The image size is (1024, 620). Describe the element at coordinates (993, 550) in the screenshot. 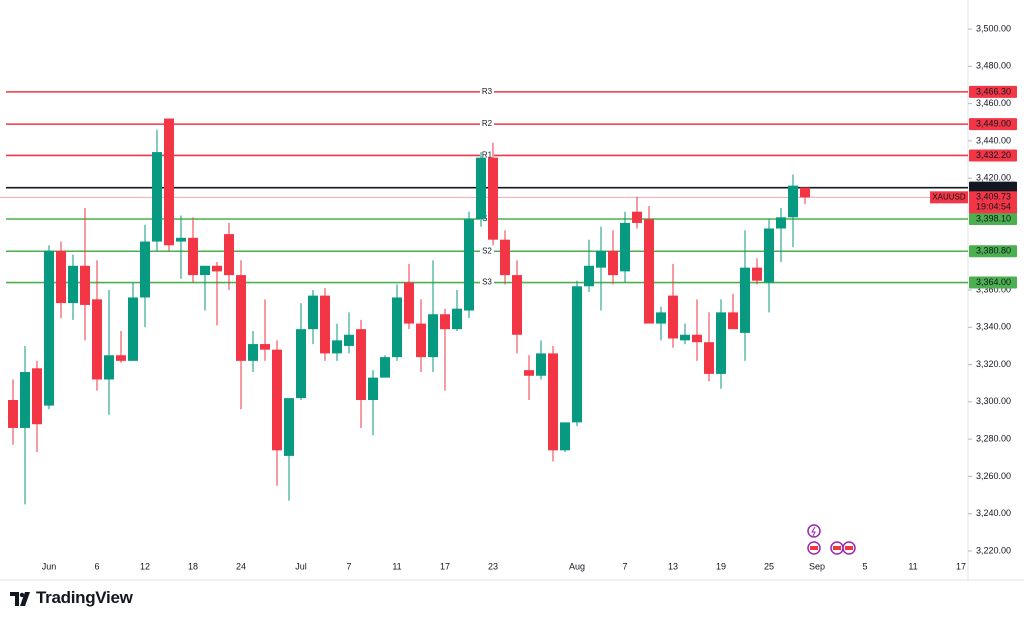

I see `y-tick-label: 3,220.00` at that location.